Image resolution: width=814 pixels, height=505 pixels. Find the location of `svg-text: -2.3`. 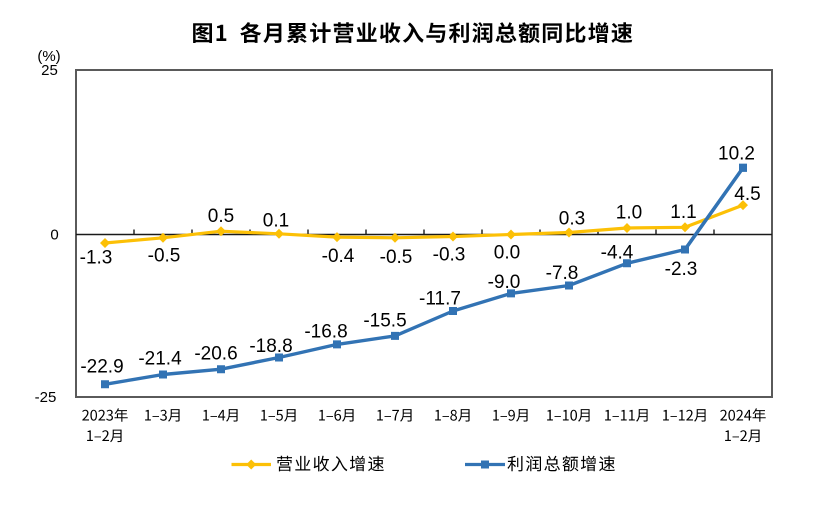

svg-text: -2.3 is located at coordinates (681, 269).